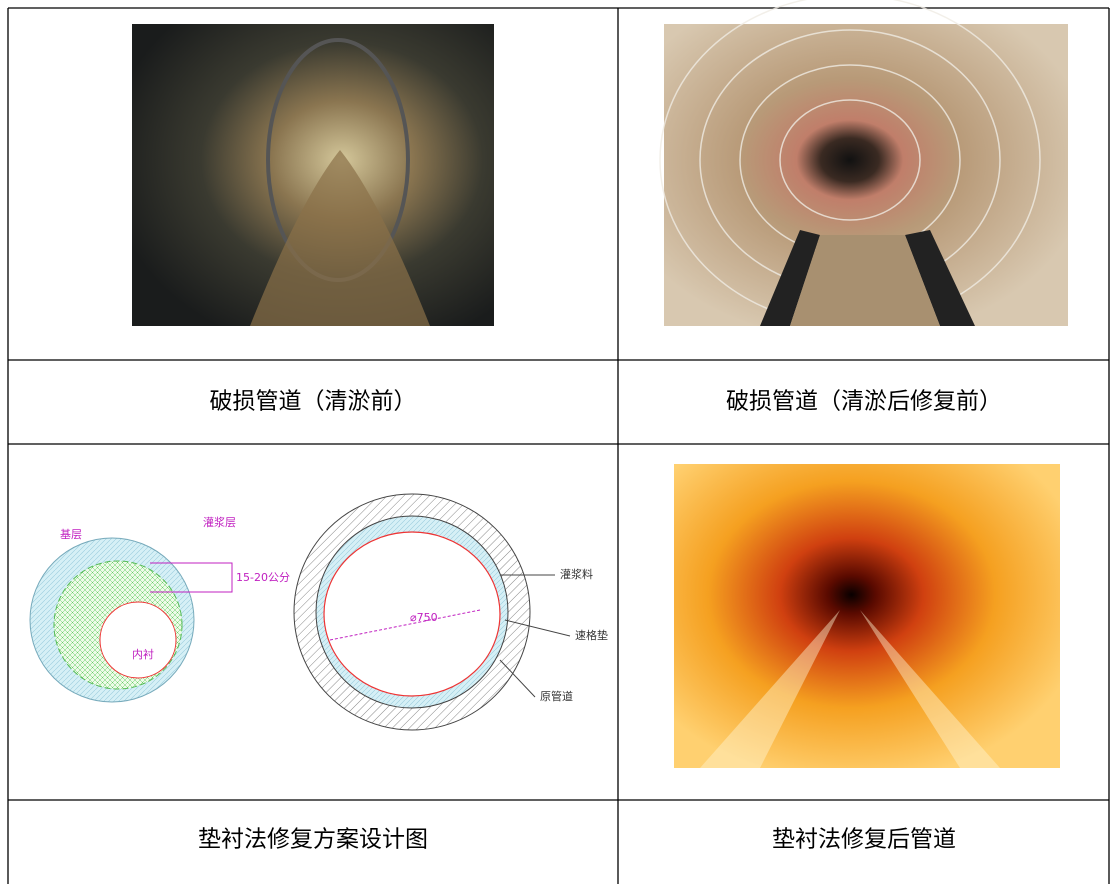  What do you see at coordinates (424, 617) in the screenshot?
I see `label: ⌀750` at bounding box center [424, 617].